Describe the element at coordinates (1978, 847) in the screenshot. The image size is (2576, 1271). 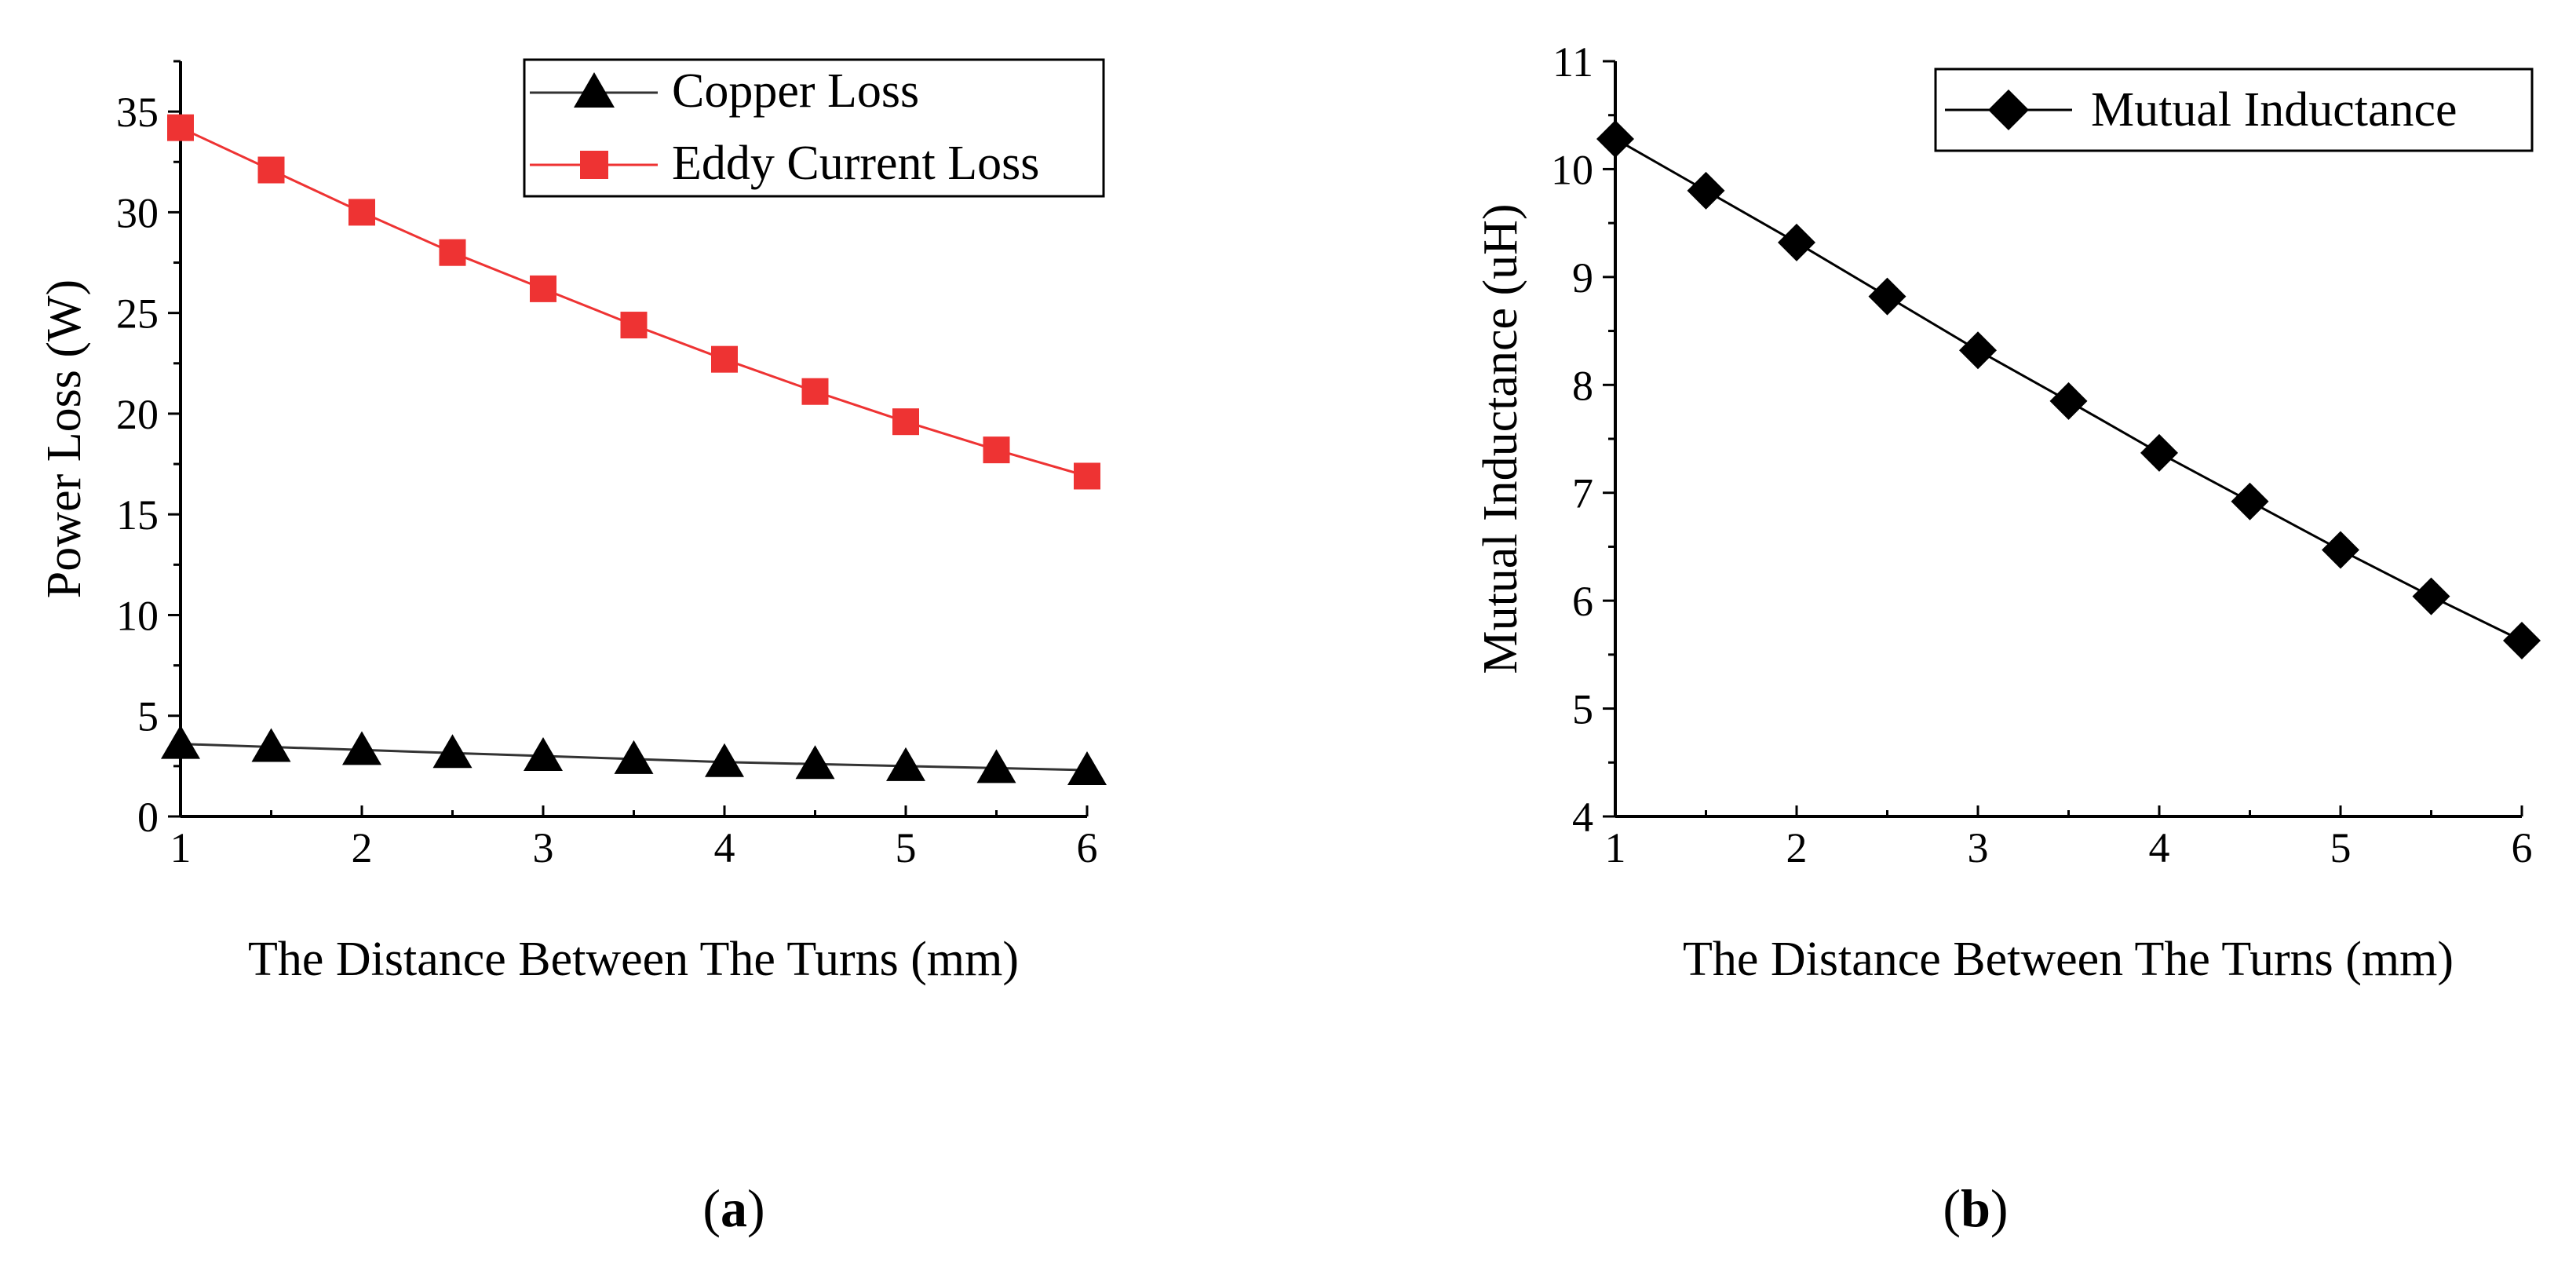
I see `panel-b-x-tick-label: 3` at that location.